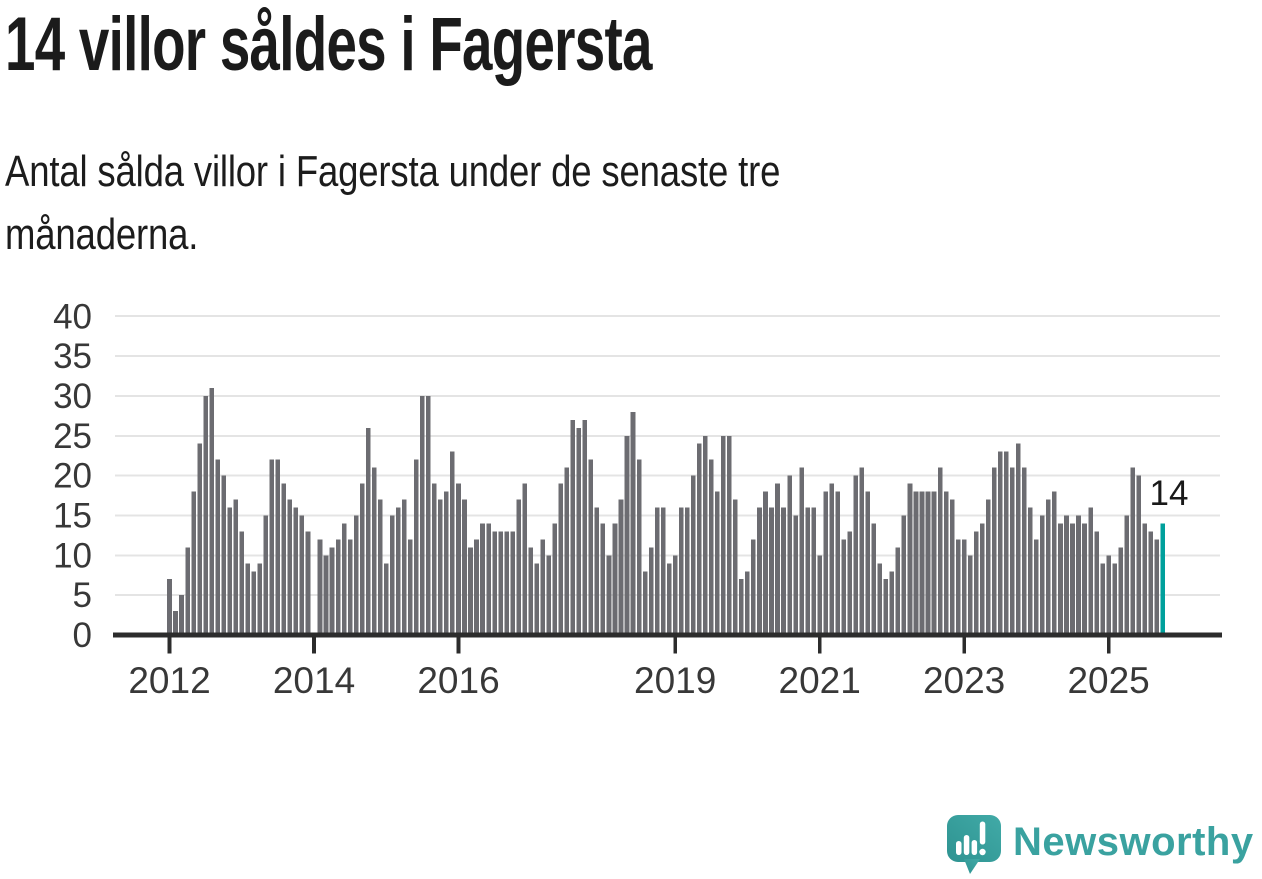 The image size is (1262, 879). I want to click on speech-bubble-tail, so click(972, 866).